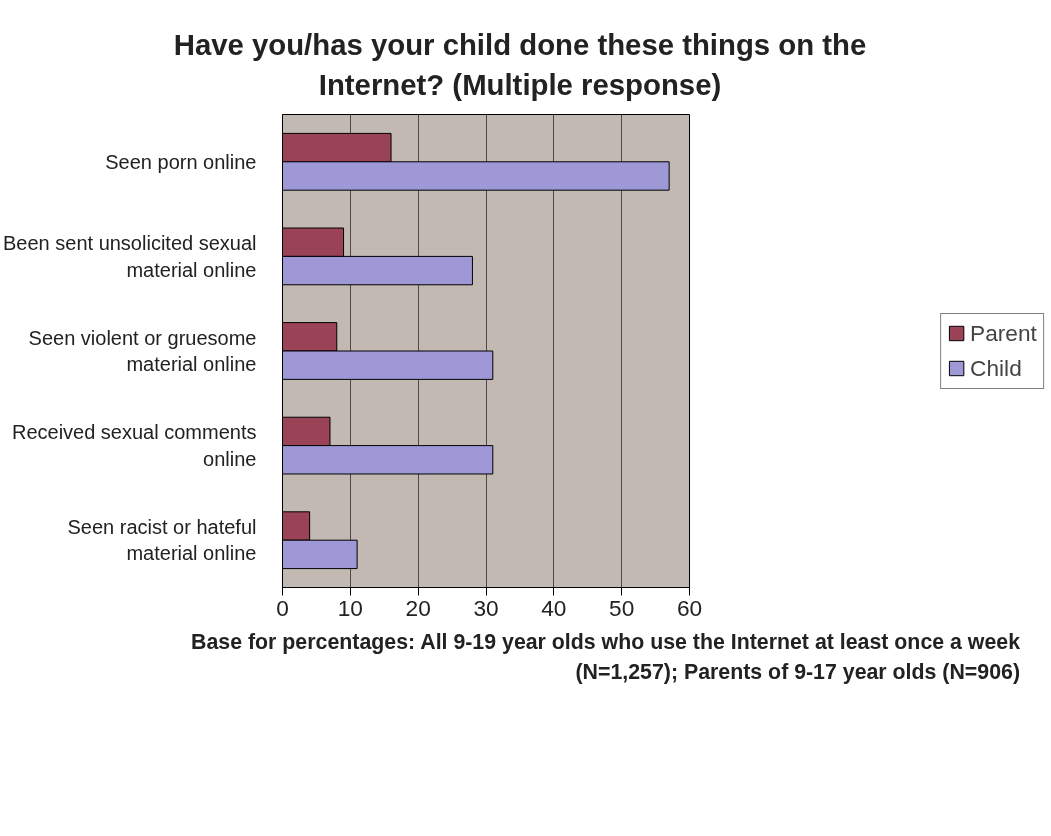 The height and width of the screenshot is (836, 1051). Describe the element at coordinates (622, 607) in the screenshot. I see `x-tick-label: 50` at that location.